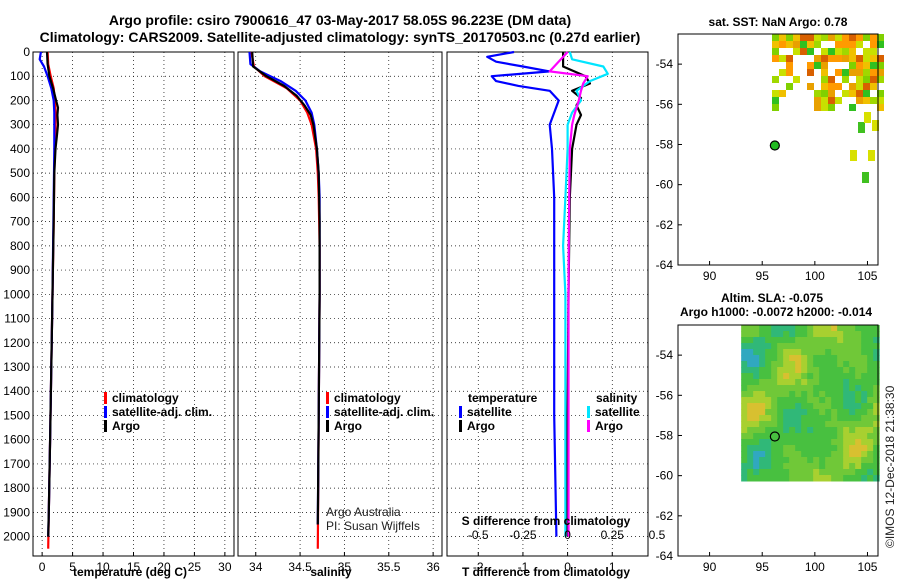 The width and height of the screenshot is (900, 580). I want to click on depth-tick-label: 800, so click(20, 246).